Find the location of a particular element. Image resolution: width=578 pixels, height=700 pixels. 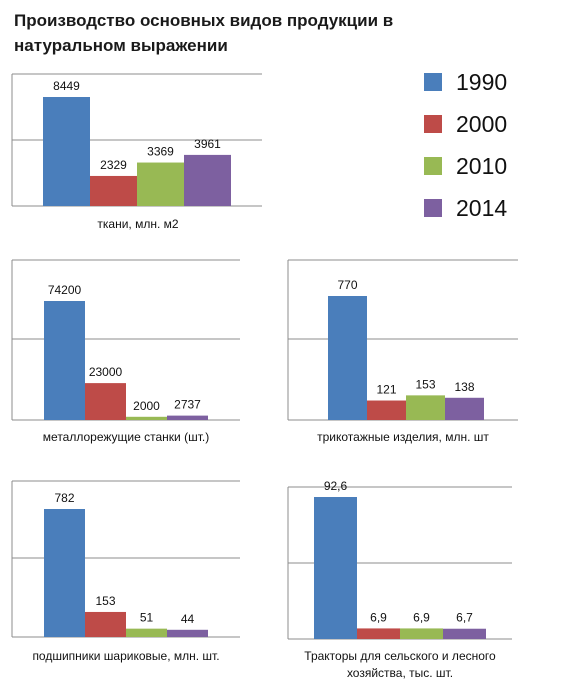

chart-caption: подшипники шариковые, млн. шт. is located at coordinates (125, 656).